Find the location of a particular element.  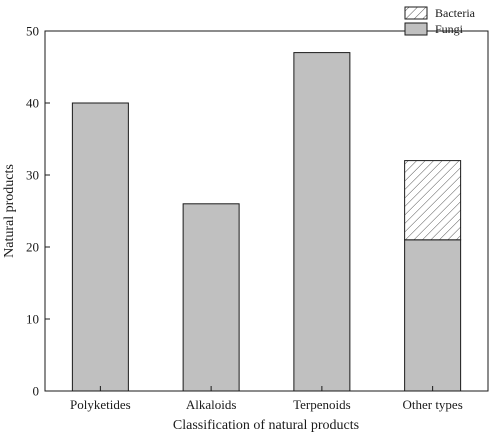

bar-bacteria-other-types is located at coordinates (433, 200).